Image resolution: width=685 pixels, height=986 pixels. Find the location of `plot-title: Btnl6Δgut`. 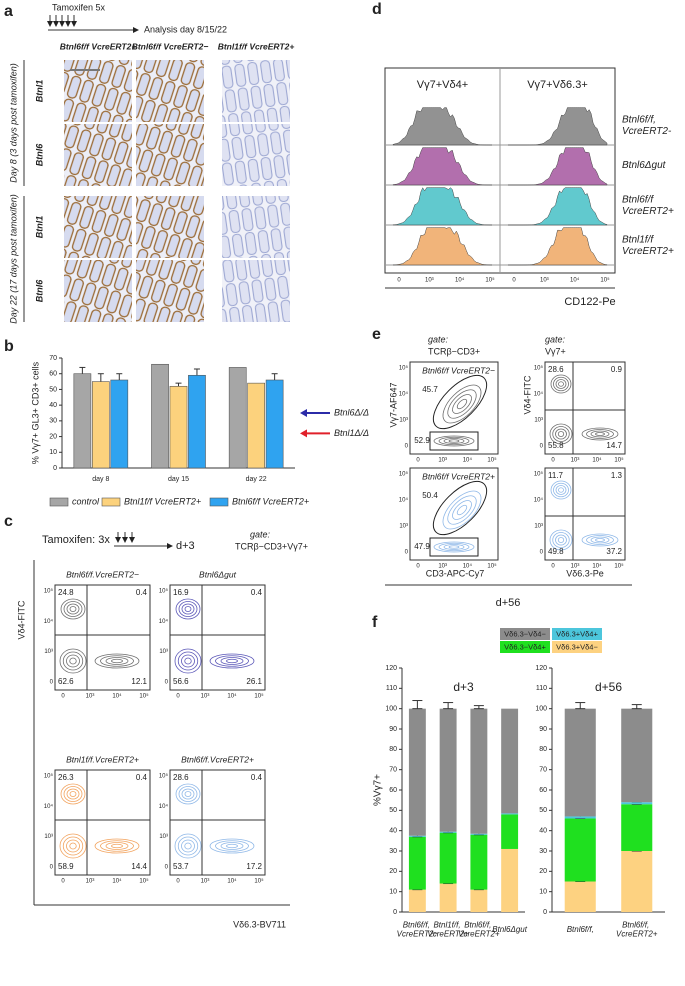

plot-title: Btnl6Δgut is located at coordinates (218, 574).